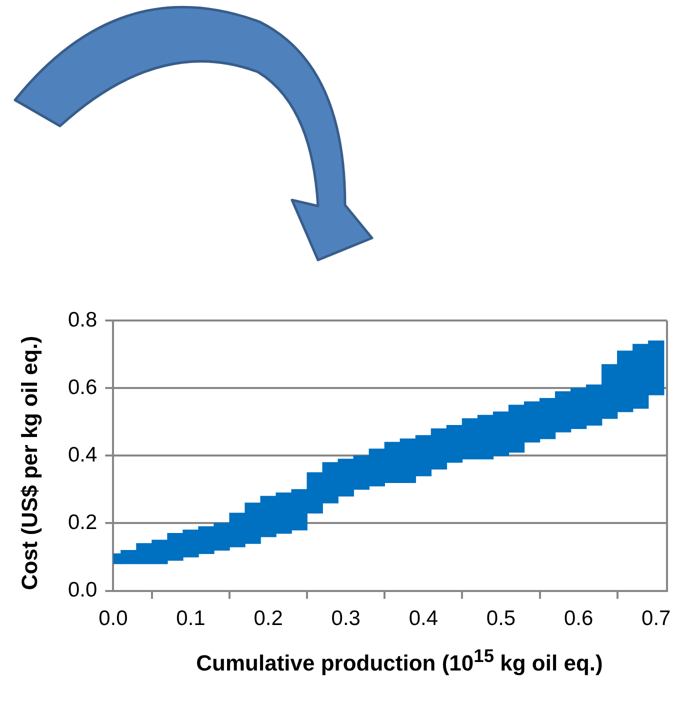  What do you see at coordinates (113, 618) in the screenshot?
I see `x-tick-label: 0.0` at bounding box center [113, 618].